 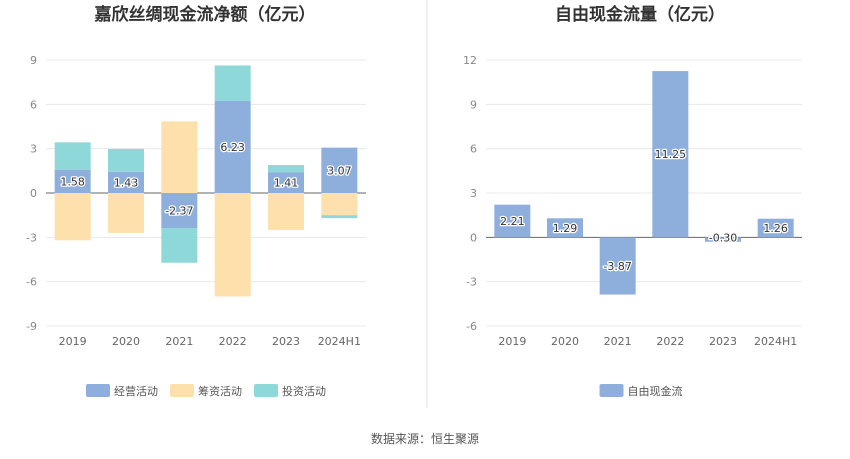 What do you see at coordinates (425, 438) in the screenshot?
I see `source-note: 数据来源：恒生聚源` at bounding box center [425, 438].